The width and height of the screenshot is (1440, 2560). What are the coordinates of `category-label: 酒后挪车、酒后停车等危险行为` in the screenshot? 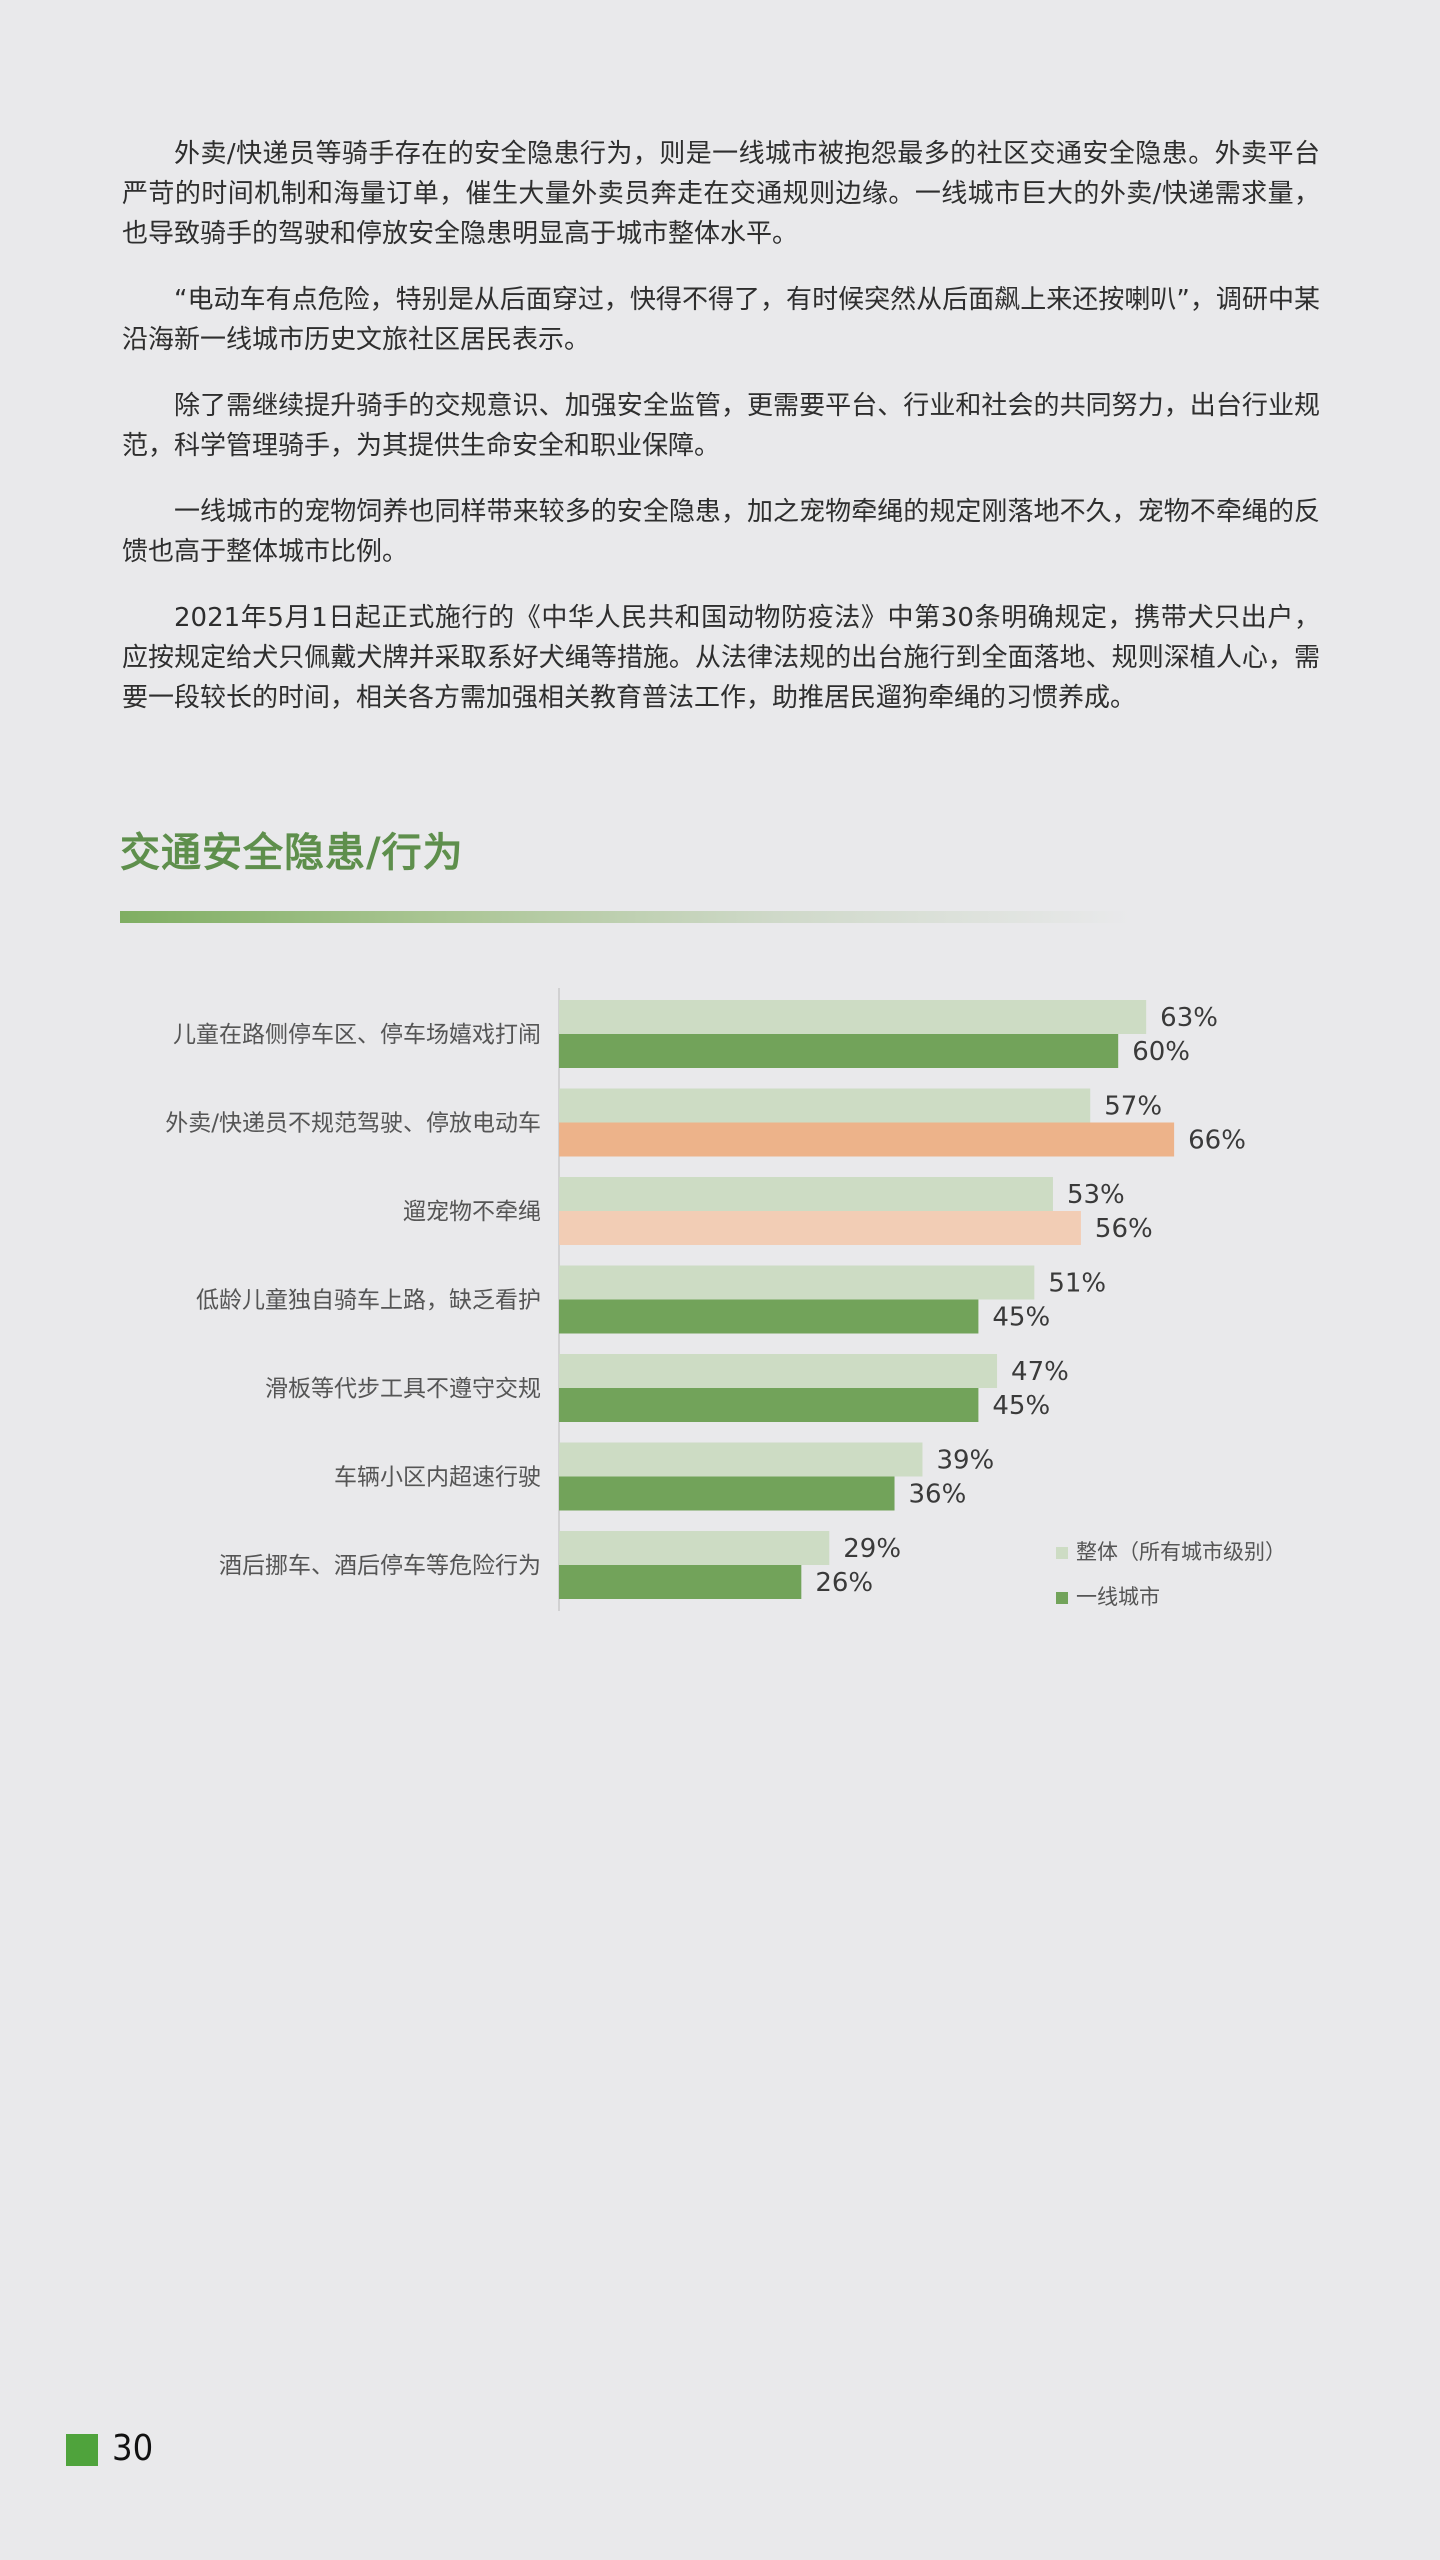 It's located at (380, 1566).